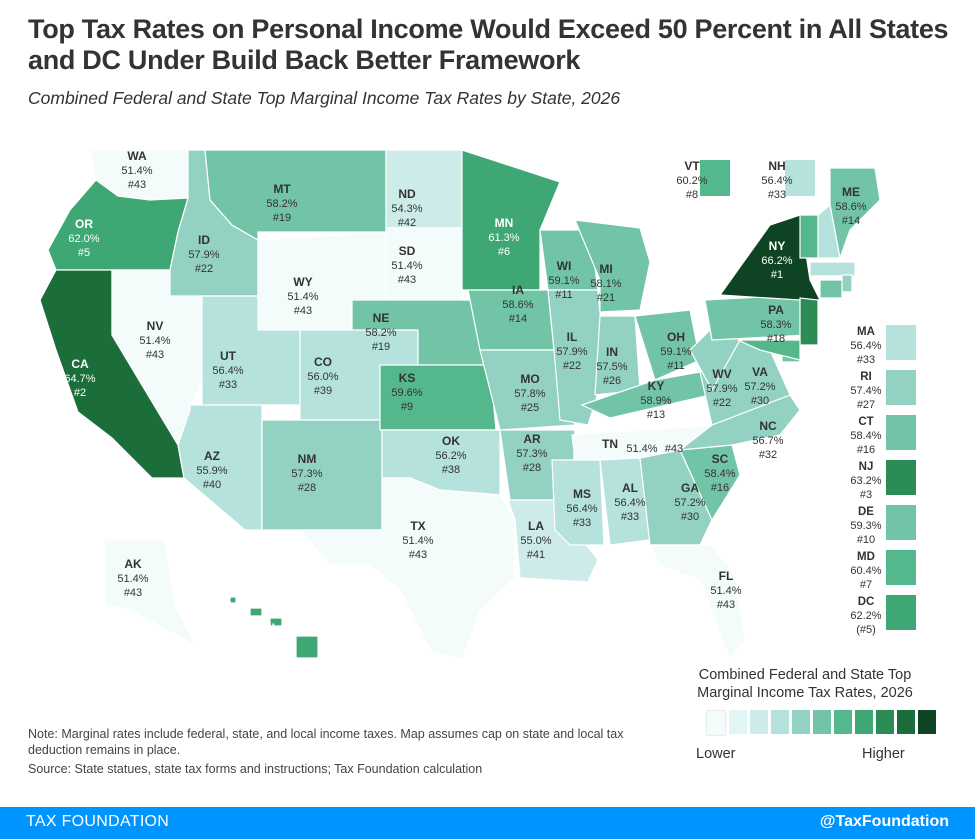  I want to click on state-rank-mt: #19, so click(282, 218).